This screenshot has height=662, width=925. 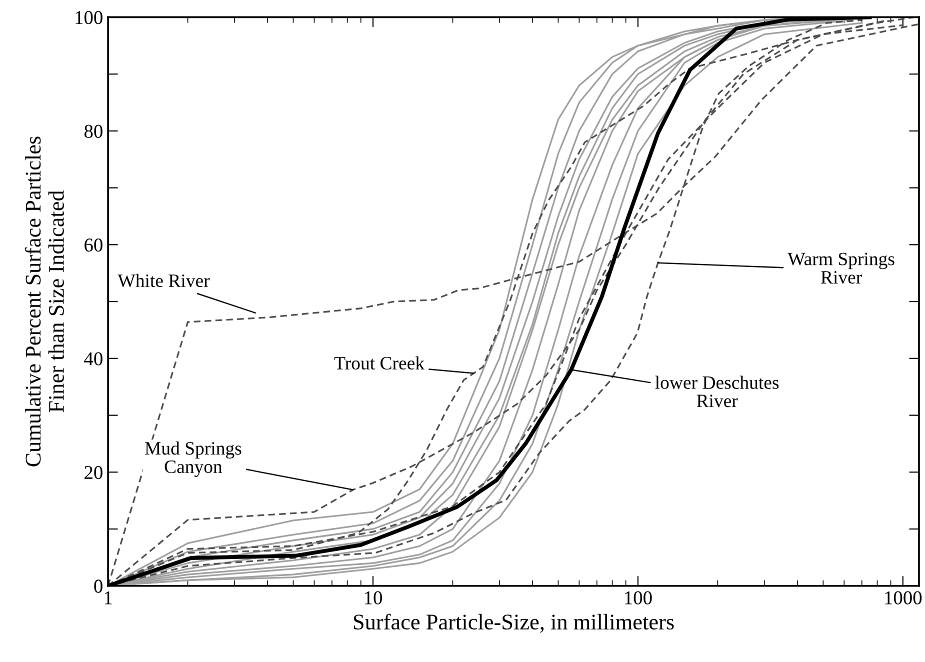 What do you see at coordinates (638, 597) in the screenshot?
I see `x-tick-label: 100` at bounding box center [638, 597].